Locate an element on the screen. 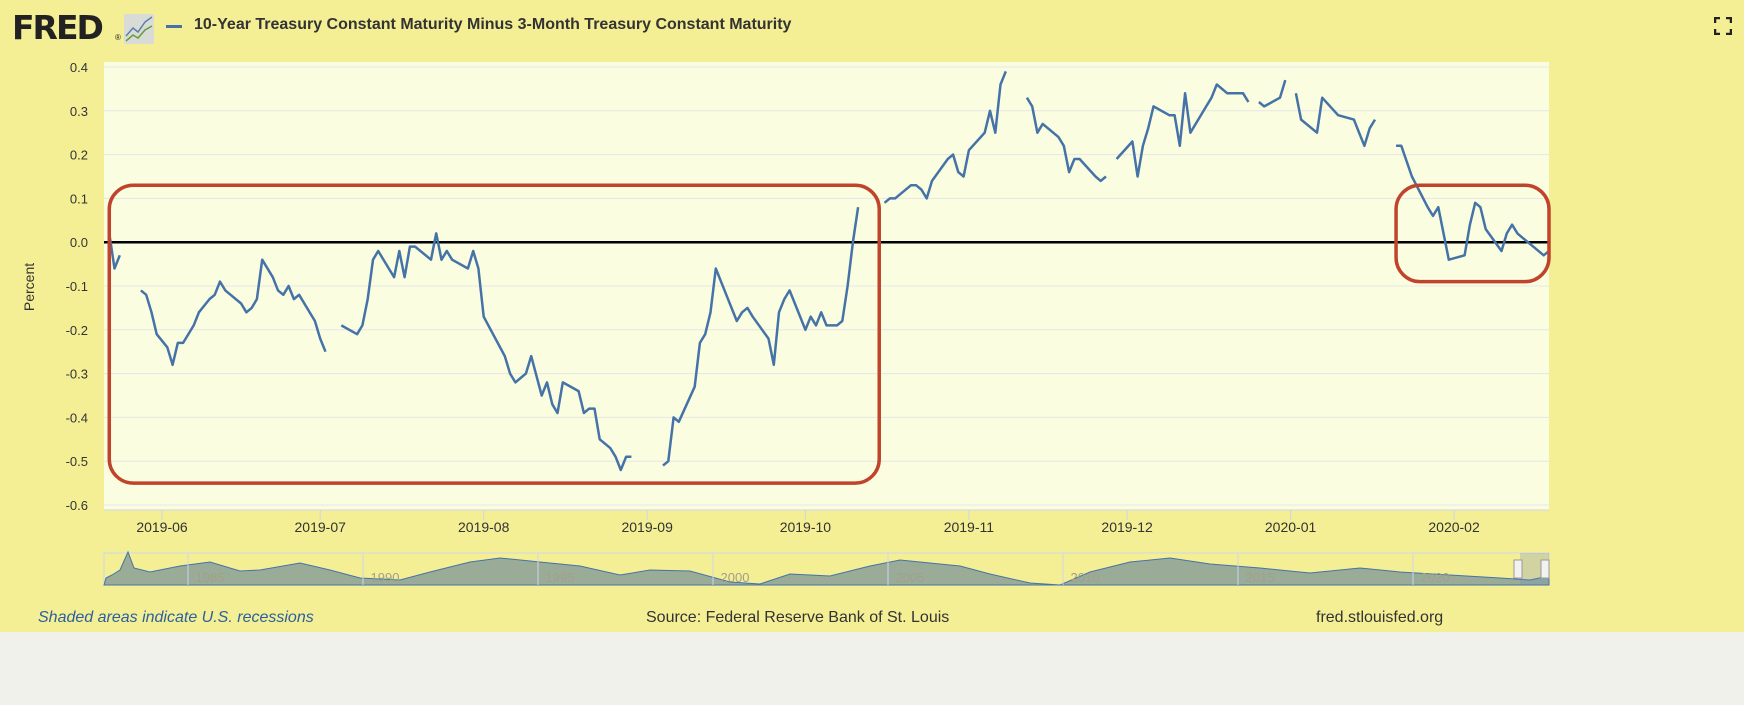 This screenshot has height=705, width=1744. y-tick-label: 0.2 is located at coordinates (79, 155).